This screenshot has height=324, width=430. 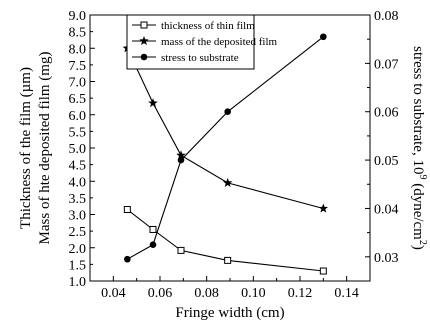 I want to click on y-left-tick-label: 2.0, so click(x=78, y=249).